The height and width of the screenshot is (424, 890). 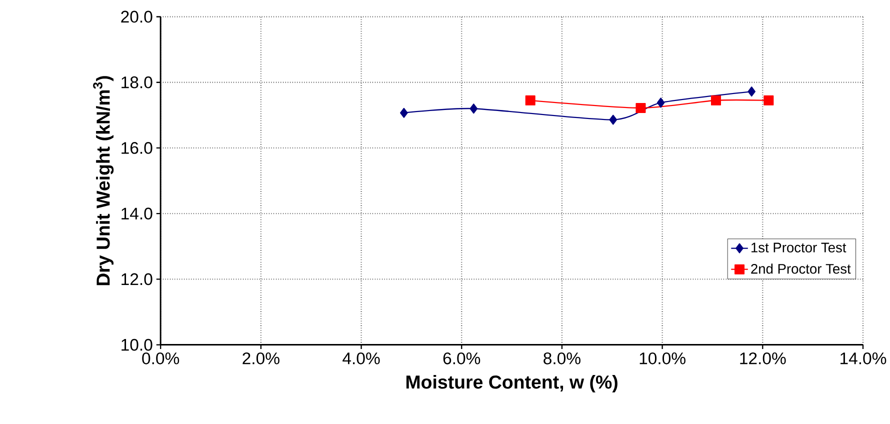 What do you see at coordinates (261, 358) in the screenshot?
I see `x-tick-label: 2.0%` at bounding box center [261, 358].